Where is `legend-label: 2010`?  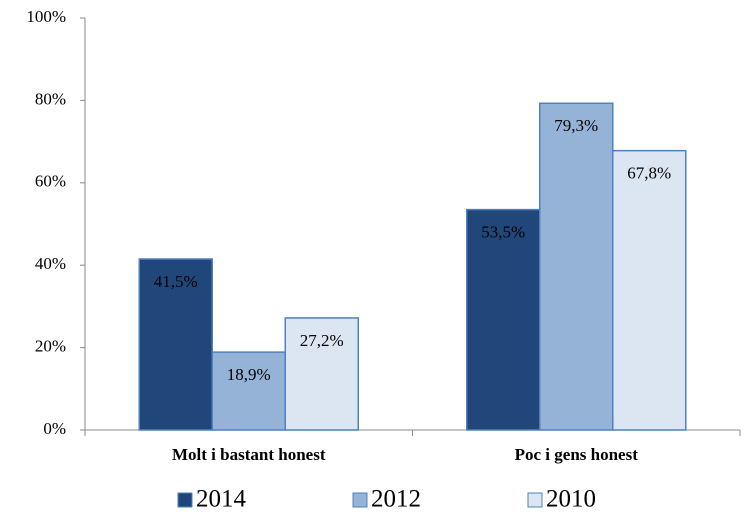 legend-label: 2010 is located at coordinates (571, 499).